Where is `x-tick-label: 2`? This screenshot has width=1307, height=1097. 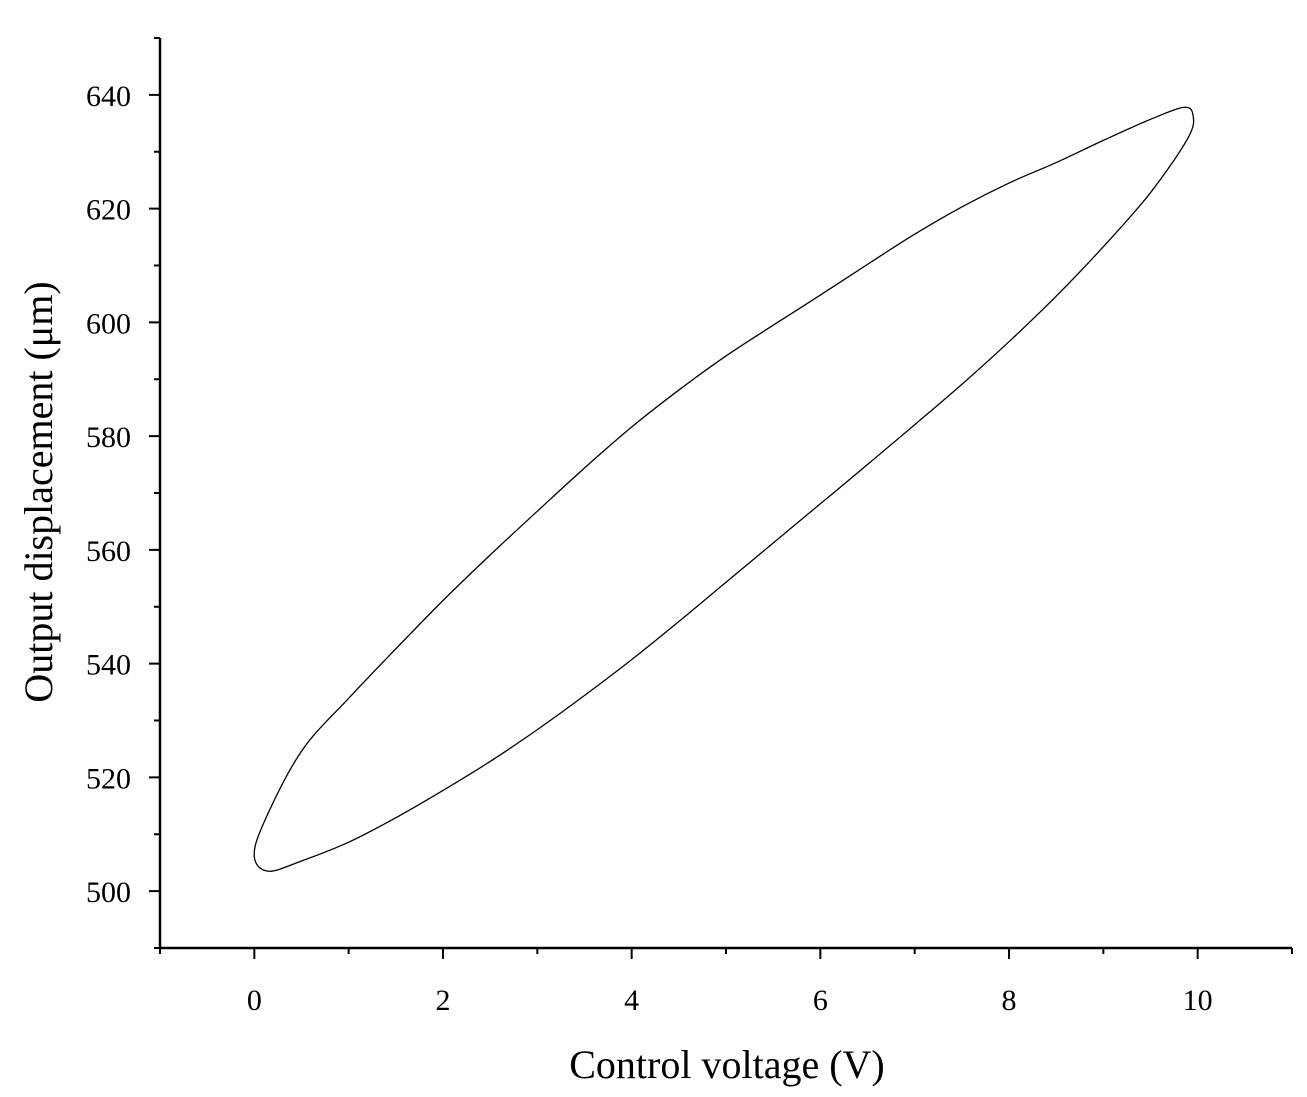 x-tick-label: 2 is located at coordinates (443, 1000).